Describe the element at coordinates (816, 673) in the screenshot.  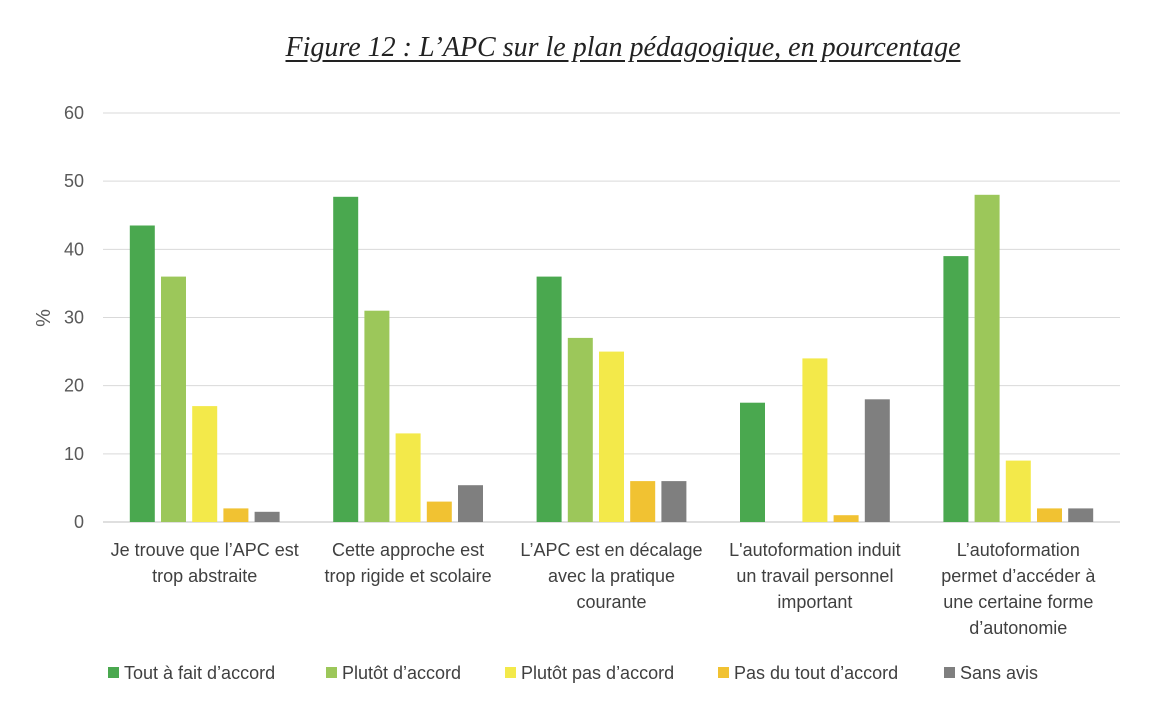
I see `legend-label: Pas du tout d’accord` at that location.